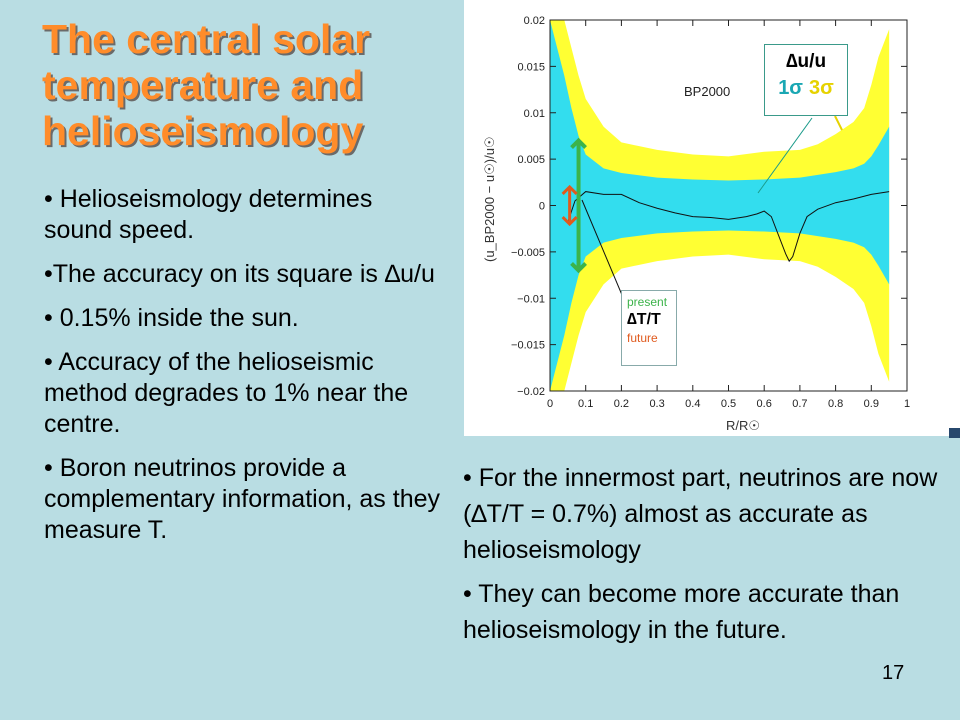 This screenshot has height=720, width=960. Describe the element at coordinates (569, 190) in the screenshot. I see `future-error-arrow-head-top` at that location.